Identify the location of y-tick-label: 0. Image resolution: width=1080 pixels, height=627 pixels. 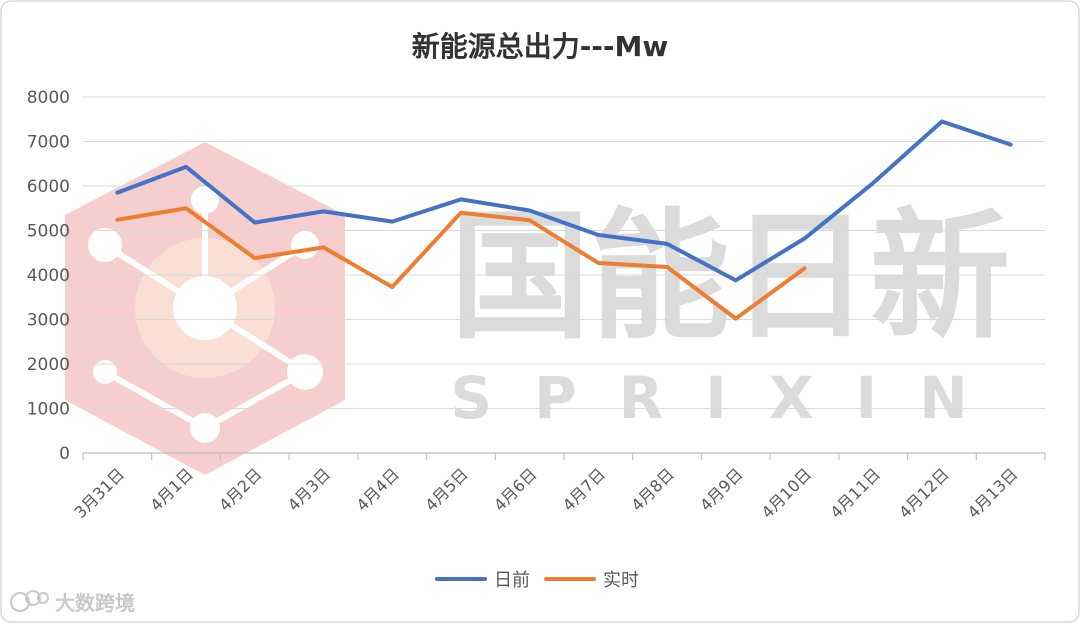
(64, 454).